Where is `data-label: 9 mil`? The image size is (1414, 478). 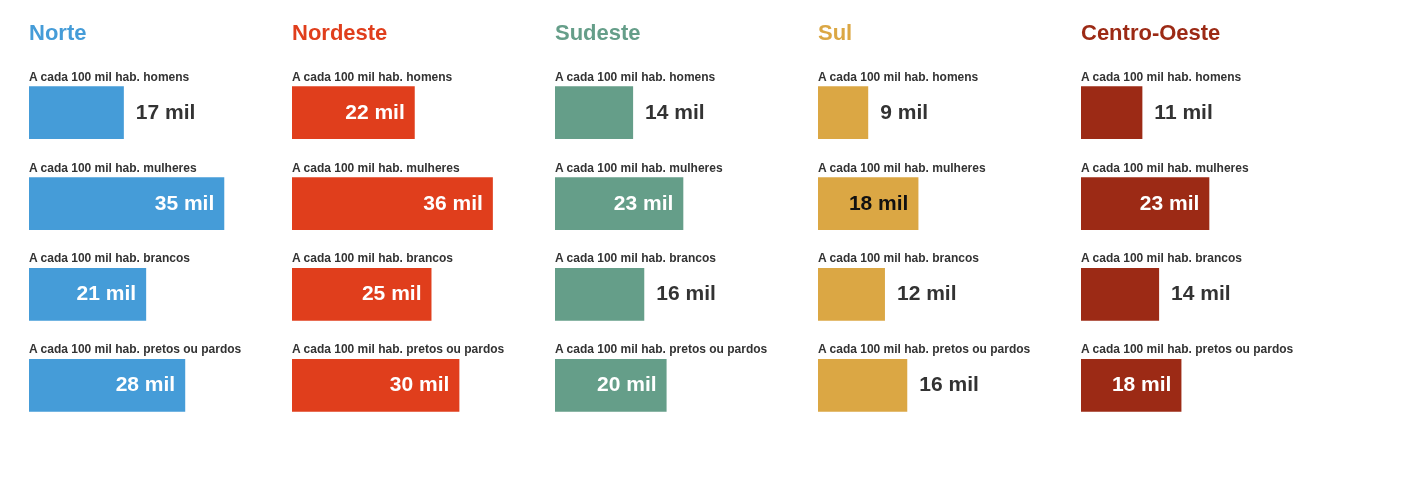 data-label: 9 mil is located at coordinates (904, 111).